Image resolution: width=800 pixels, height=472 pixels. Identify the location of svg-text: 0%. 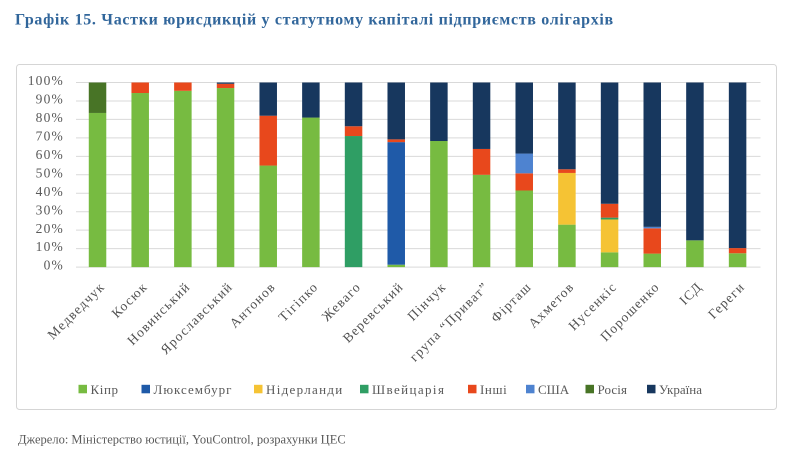
(54, 265).